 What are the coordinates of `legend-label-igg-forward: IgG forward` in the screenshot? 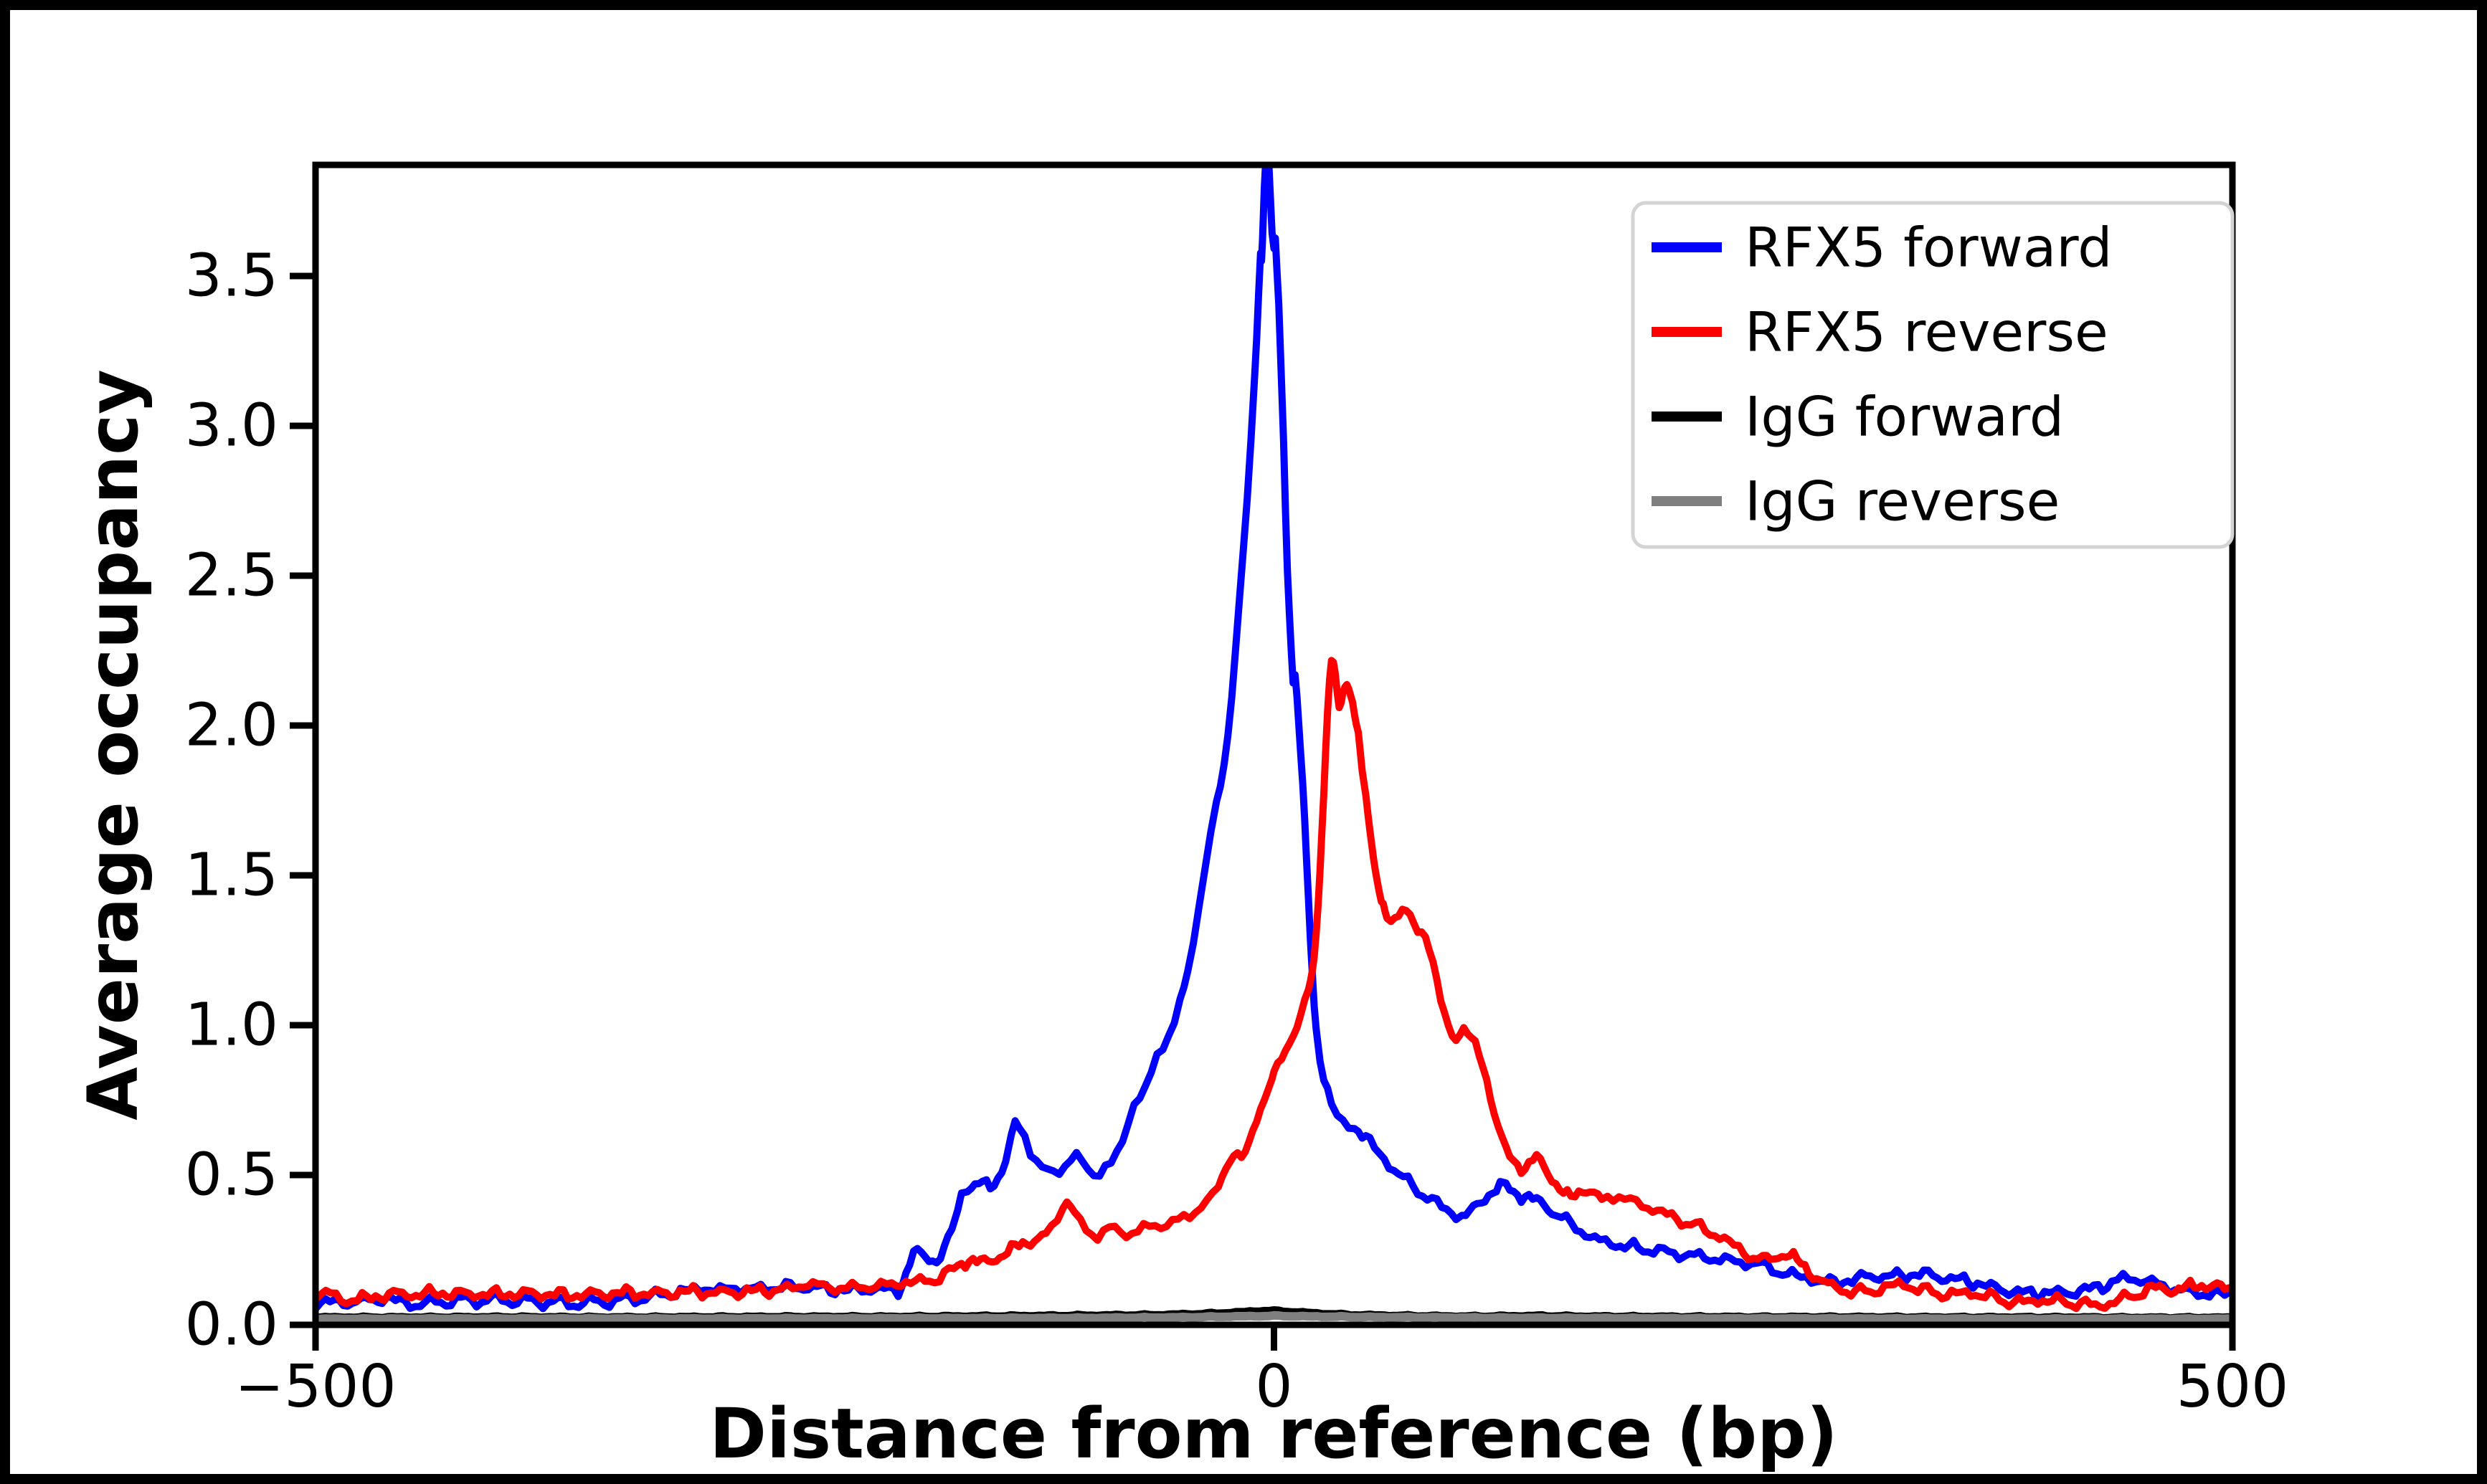 It's located at (1905, 417).